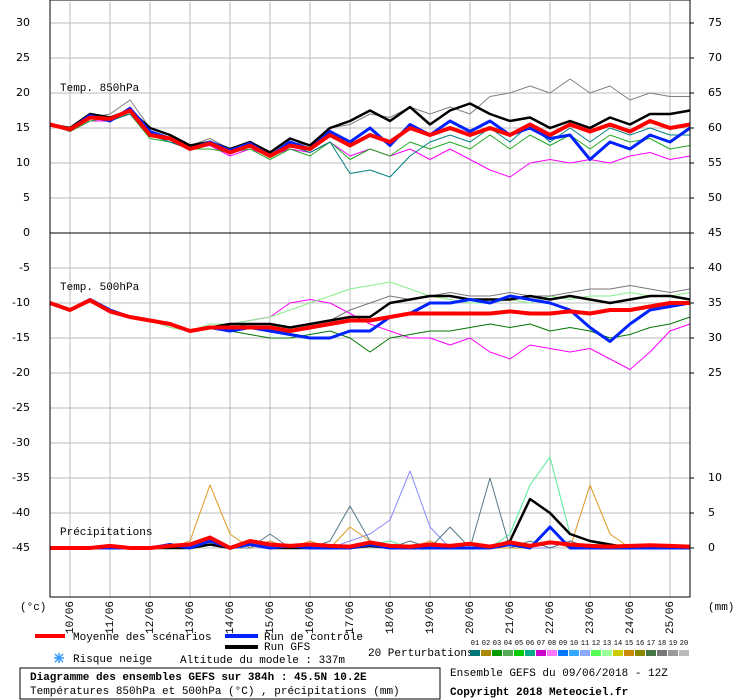 The width and height of the screenshot is (740, 700). I want to click on perturbation-id: 01, so click(475, 644).